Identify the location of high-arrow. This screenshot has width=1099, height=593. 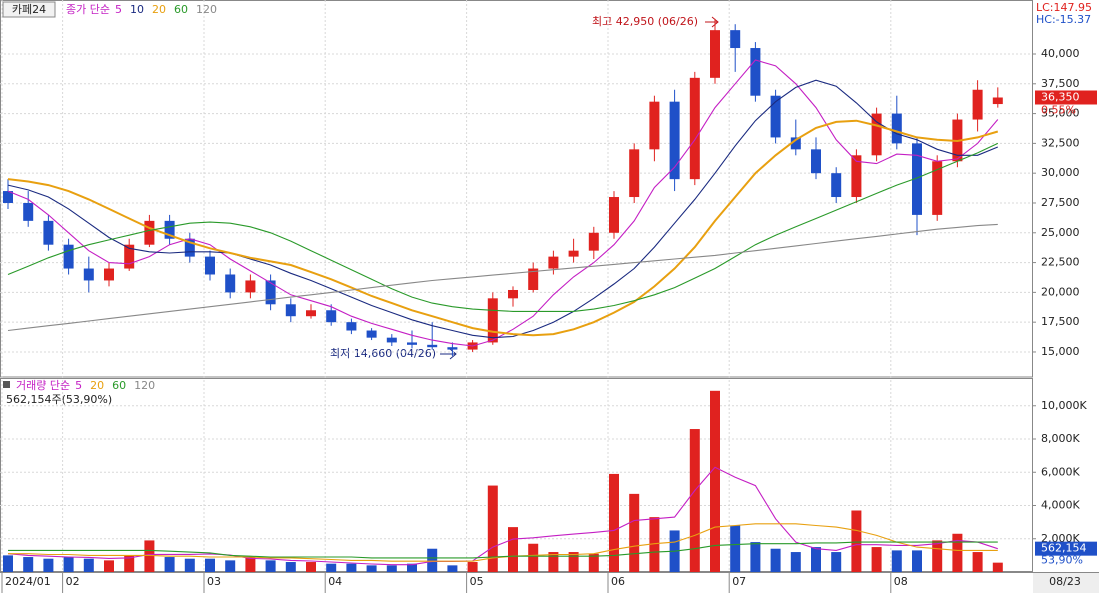
(712, 22).